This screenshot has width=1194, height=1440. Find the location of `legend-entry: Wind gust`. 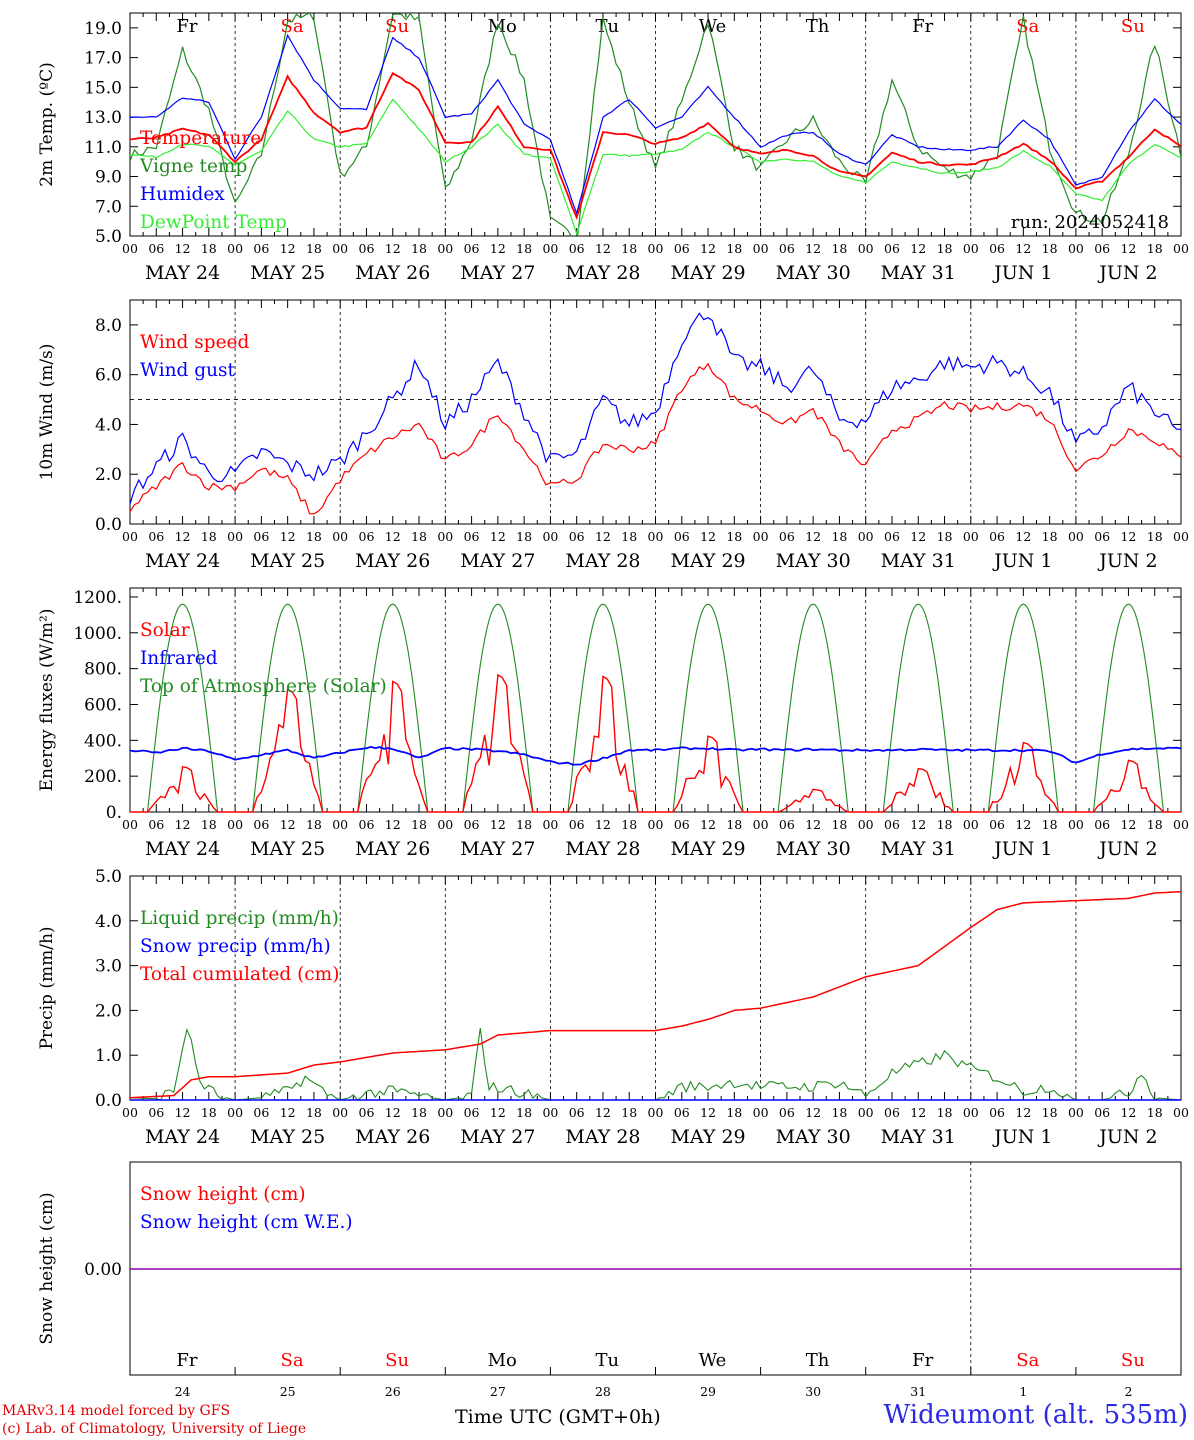

legend-entry: Wind gust is located at coordinates (187, 370).